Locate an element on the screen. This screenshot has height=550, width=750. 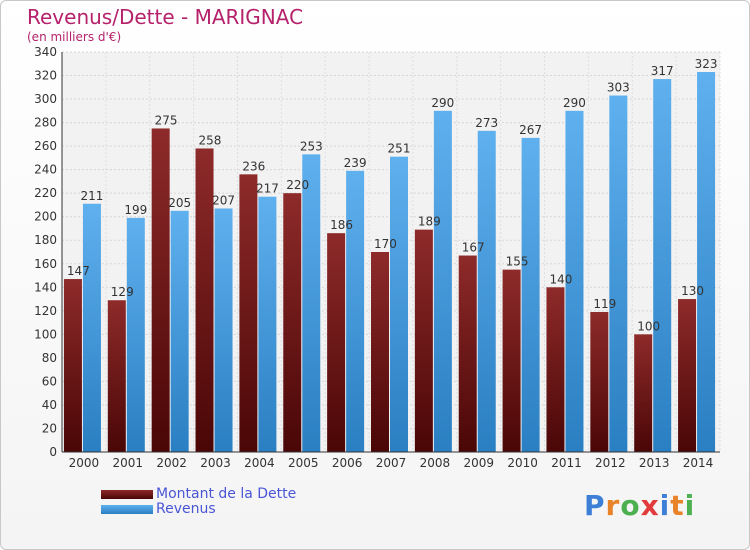
y-tick-label: 20 is located at coordinates (49, 428).